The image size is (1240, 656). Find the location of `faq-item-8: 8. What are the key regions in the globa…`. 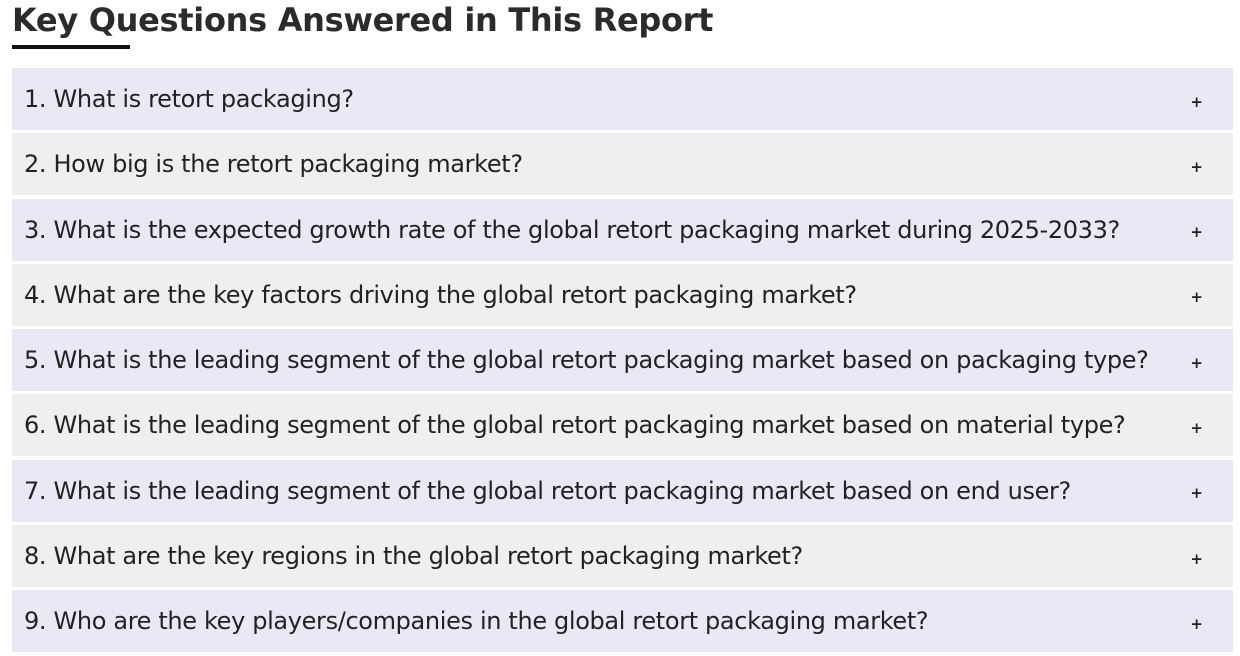

faq-item-8: 8. What are the key regions in the globa… is located at coordinates (622, 556).